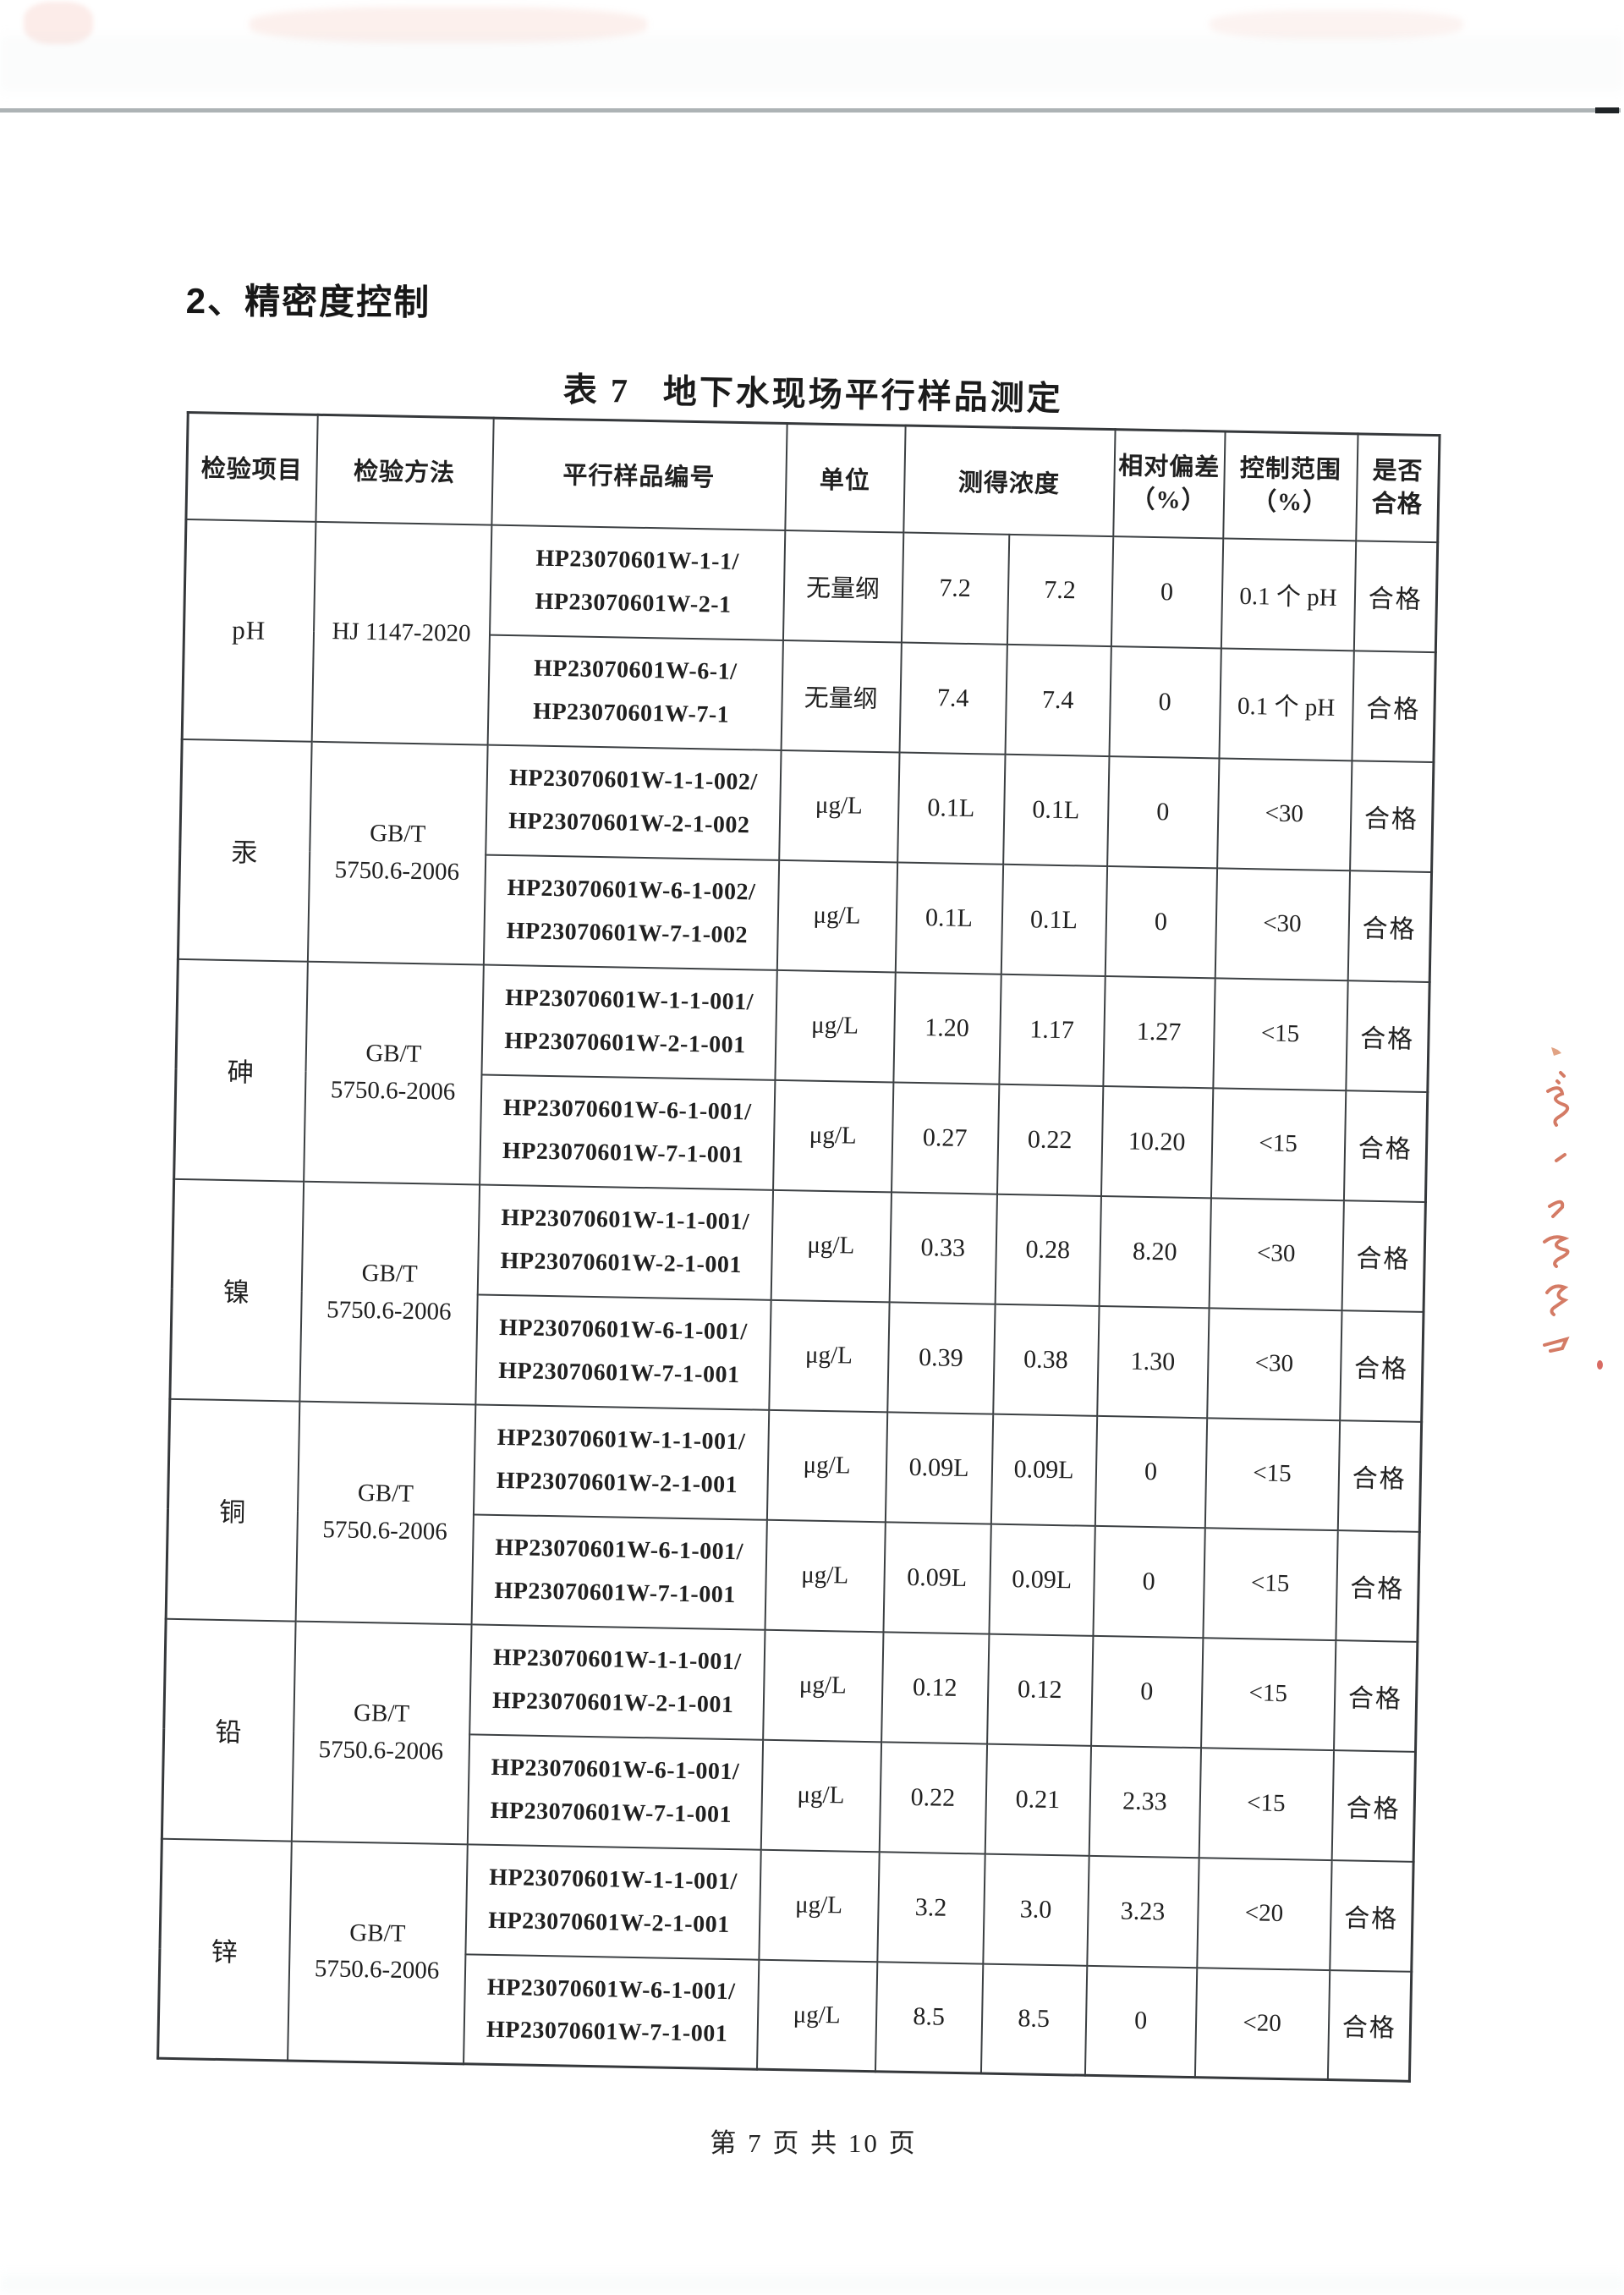  What do you see at coordinates (1169, 484) in the screenshot?
I see `col-header-deviation: 相对偏差 （%）` at bounding box center [1169, 484].